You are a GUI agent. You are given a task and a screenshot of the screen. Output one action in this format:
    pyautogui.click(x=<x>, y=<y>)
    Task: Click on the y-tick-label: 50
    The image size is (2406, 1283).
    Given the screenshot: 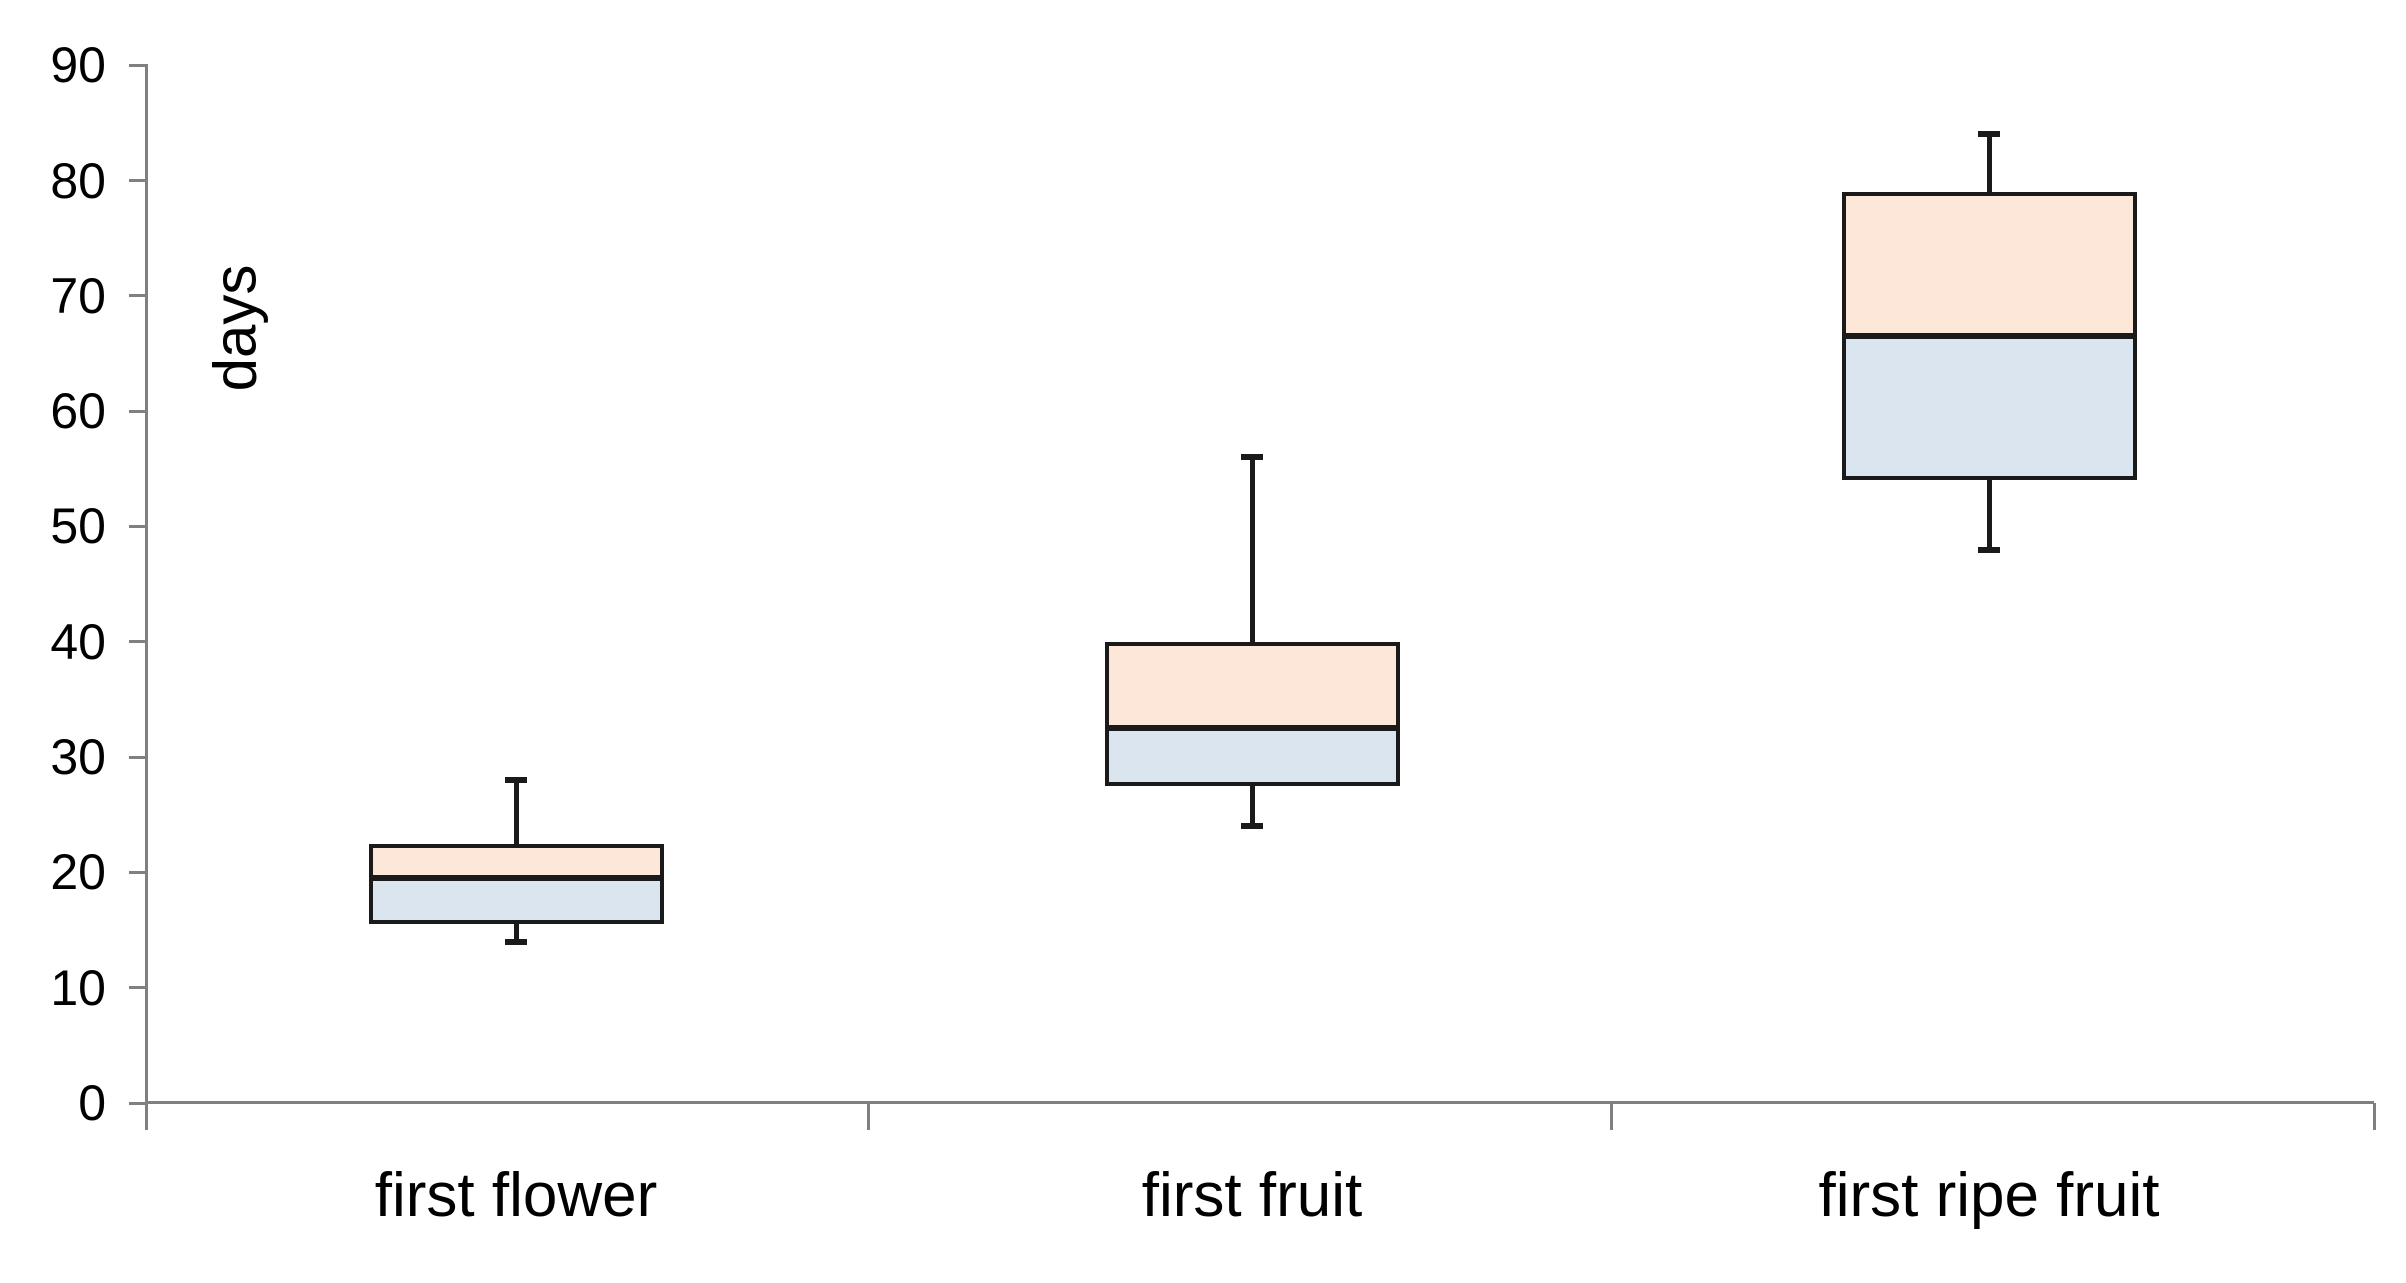 What is the action you would take?
    pyautogui.click(x=78, y=526)
    